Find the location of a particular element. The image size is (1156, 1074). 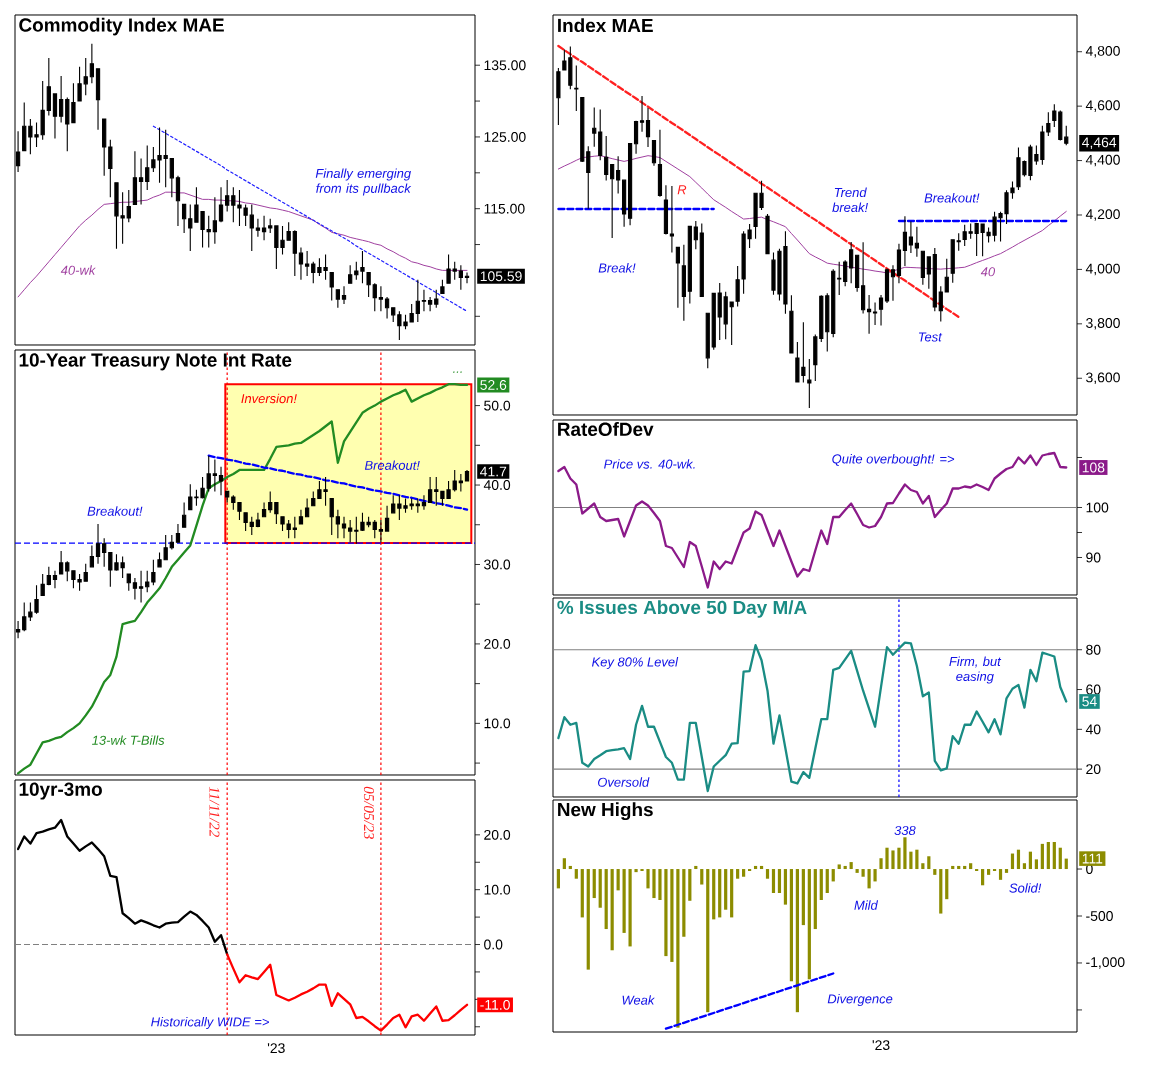

y-tick-label: 125.00 is located at coordinates (505, 137).